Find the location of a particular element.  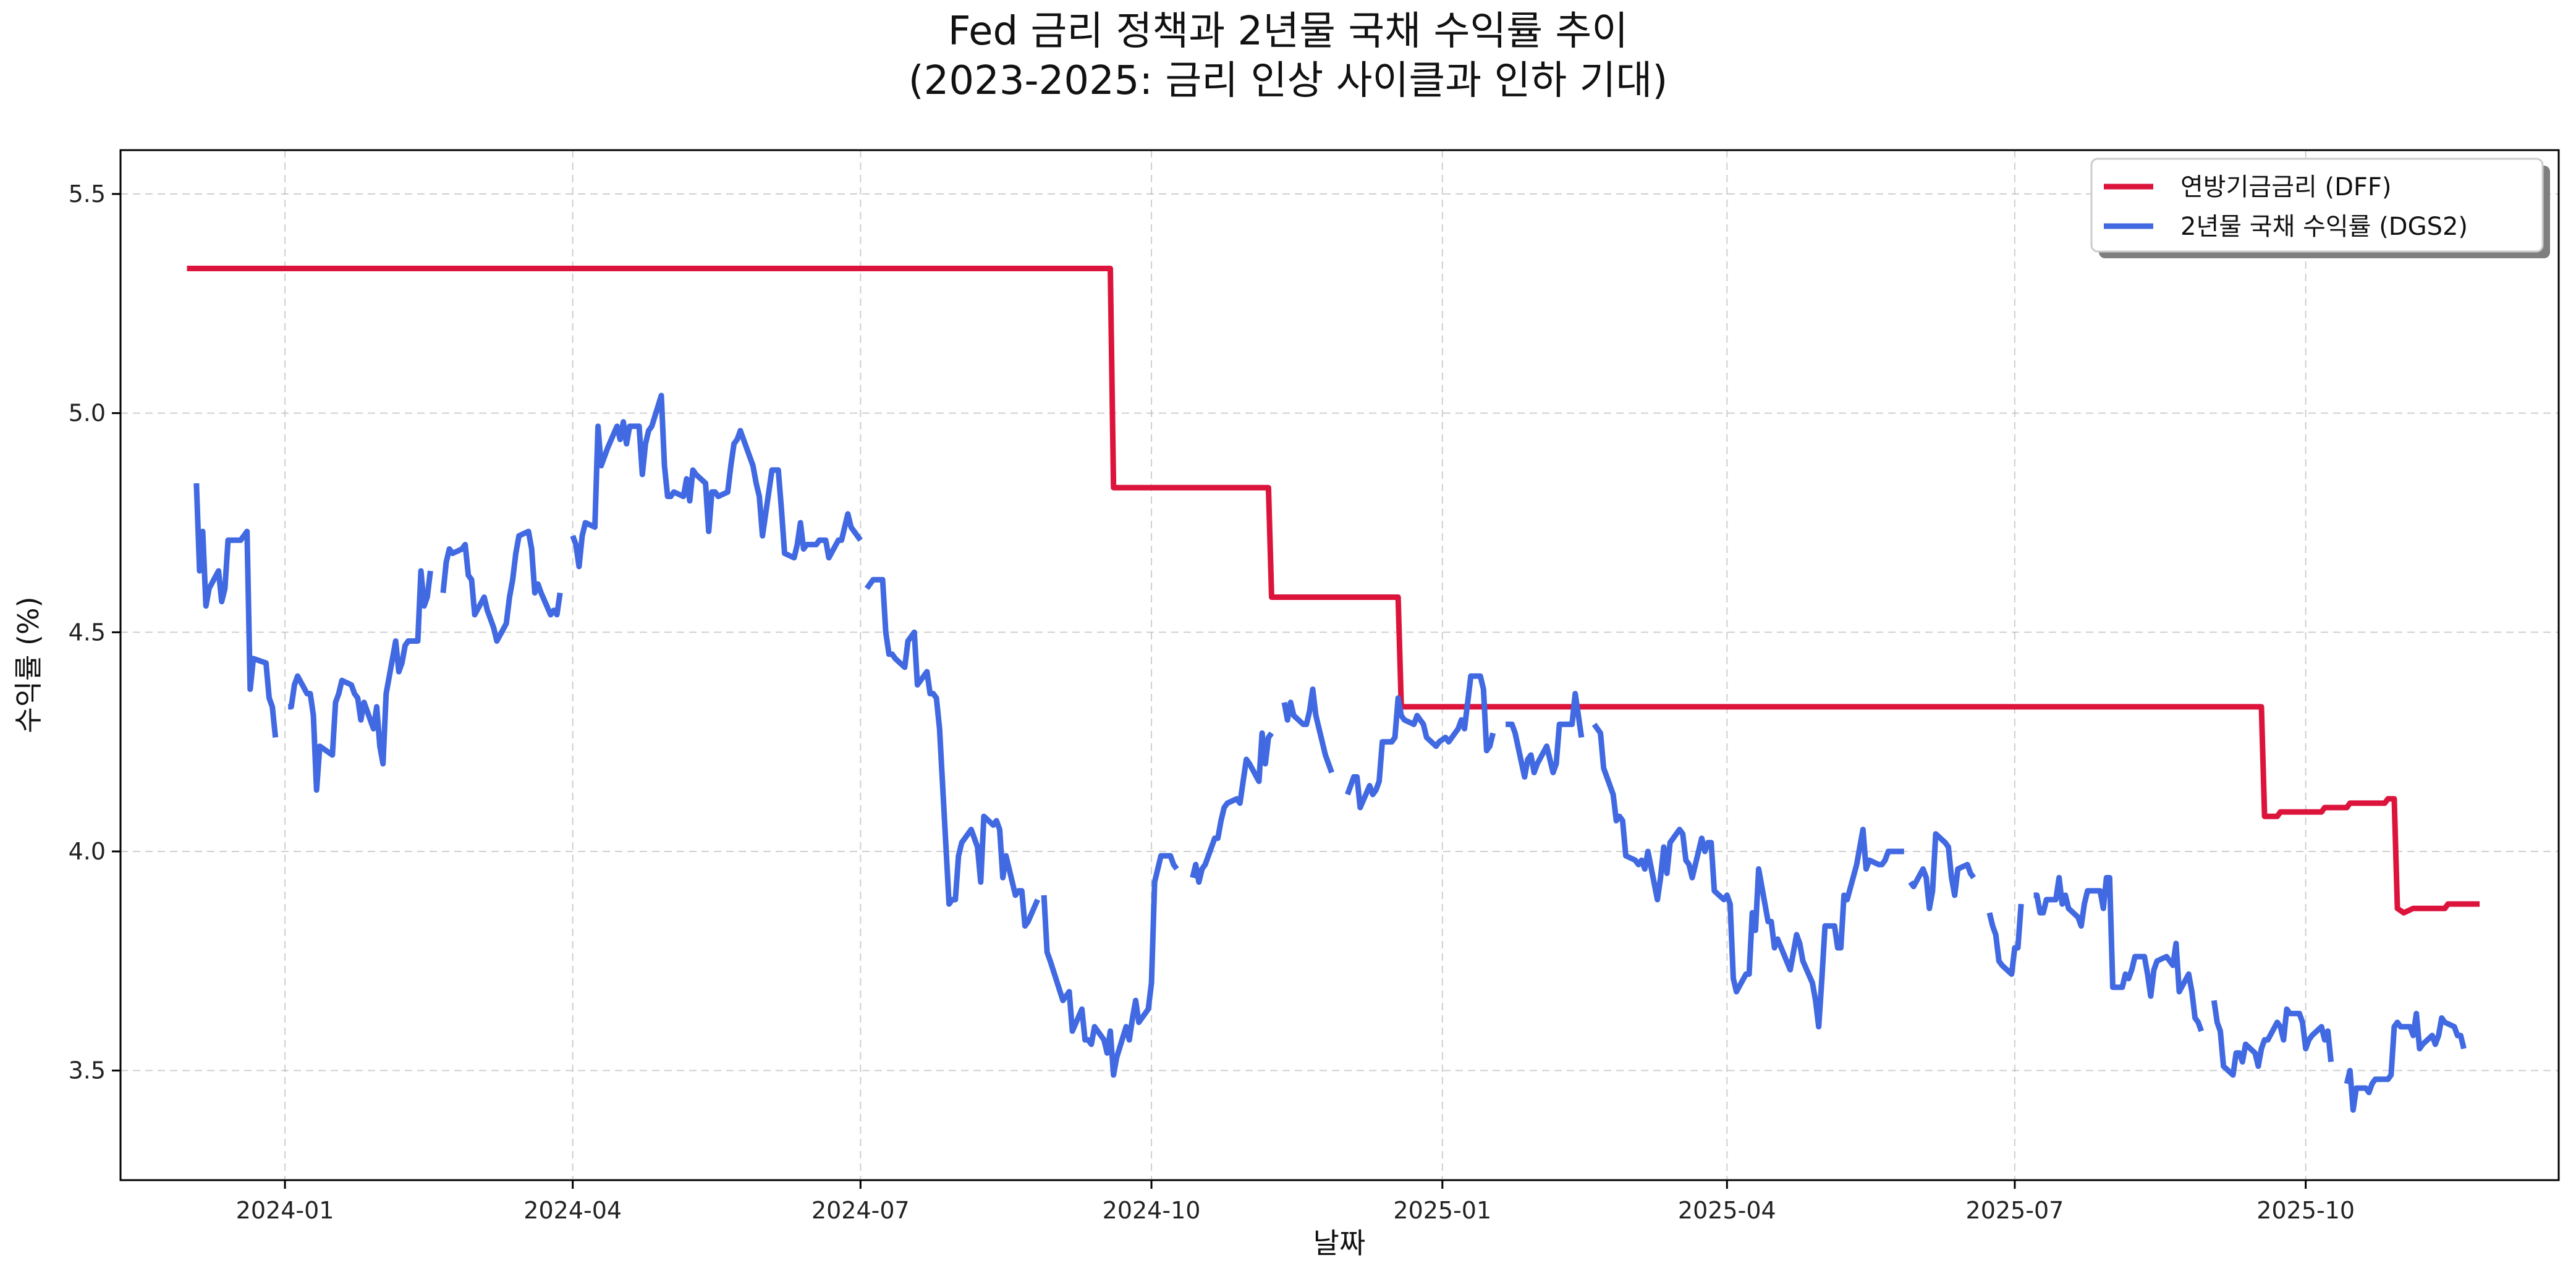

y-axis-ticks: 3.5 4.0 4.5 5.0 5.5 is located at coordinates (95, 632).